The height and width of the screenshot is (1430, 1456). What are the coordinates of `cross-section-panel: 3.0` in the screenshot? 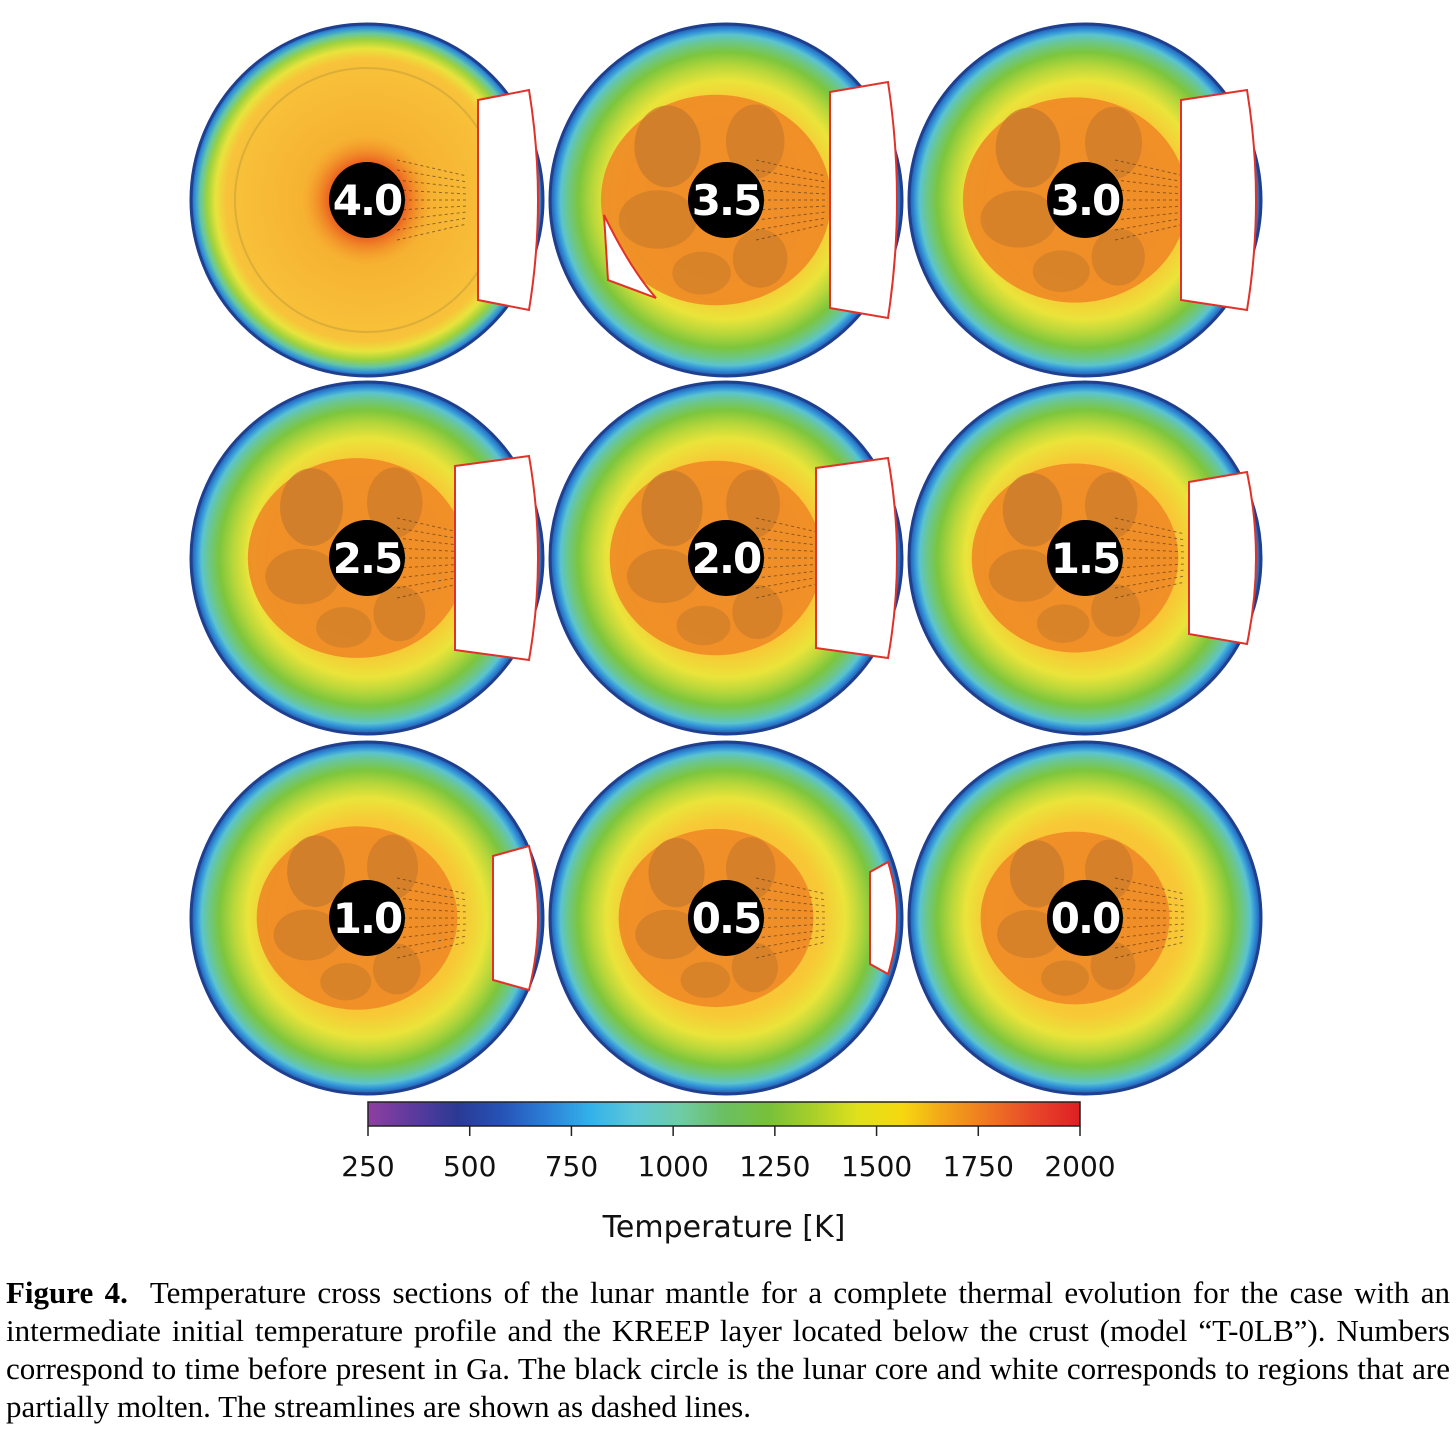 It's located at (1085, 200).